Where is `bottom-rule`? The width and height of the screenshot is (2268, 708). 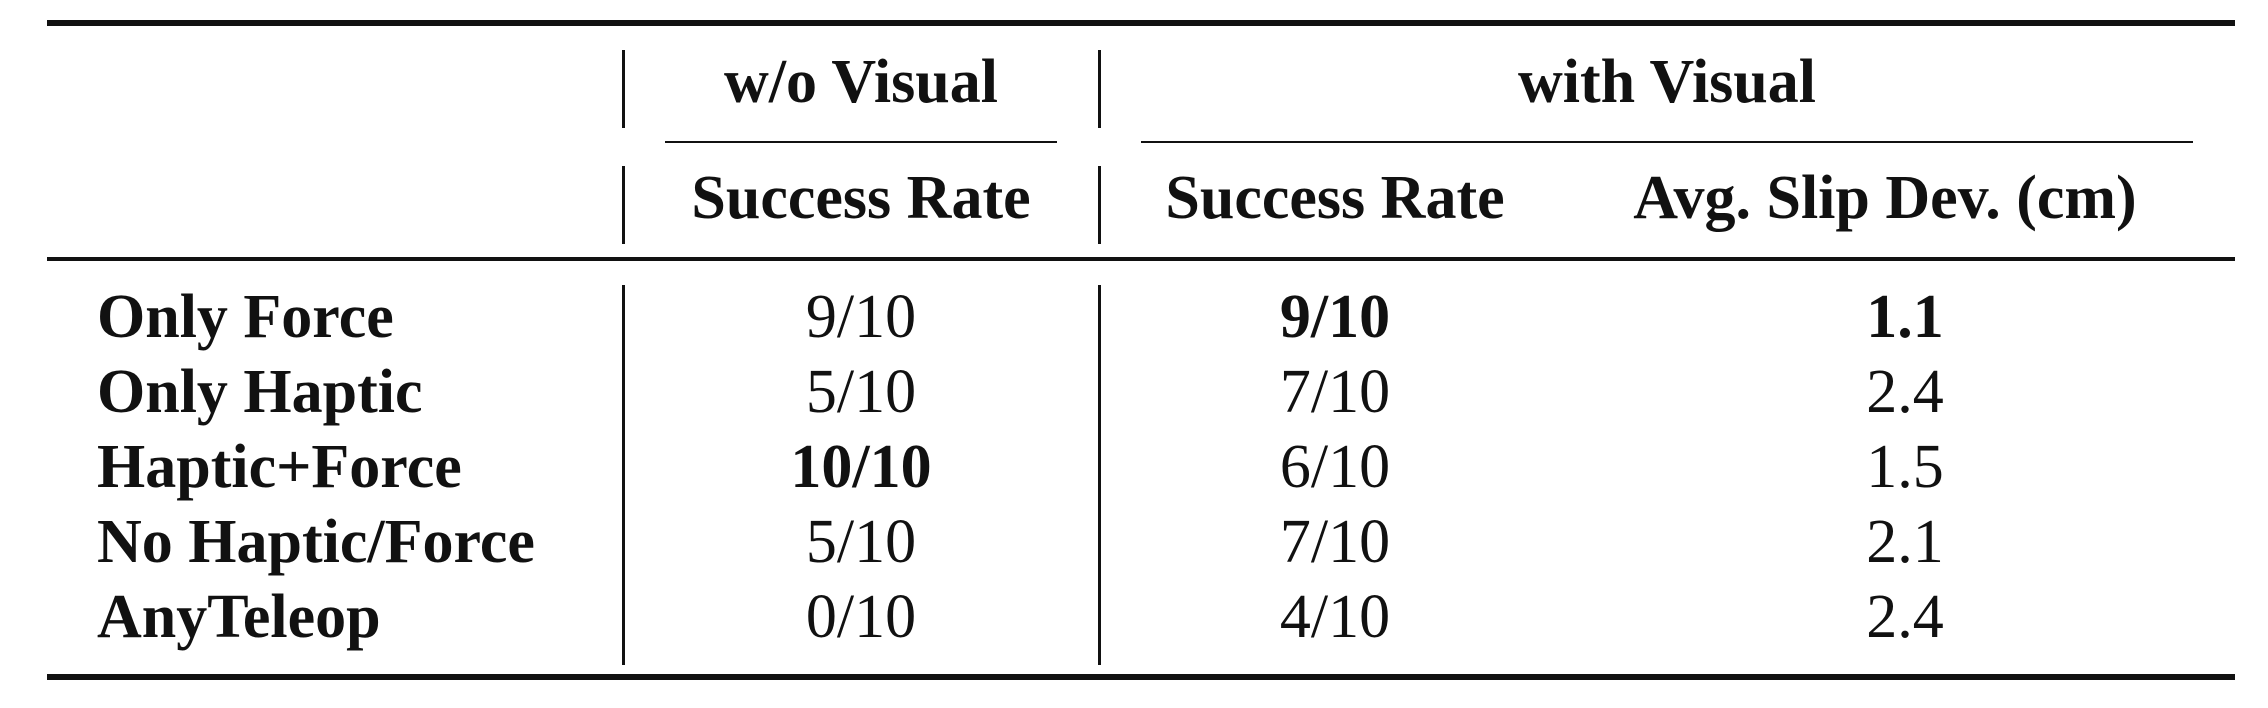
bottom-rule is located at coordinates (1141, 677).